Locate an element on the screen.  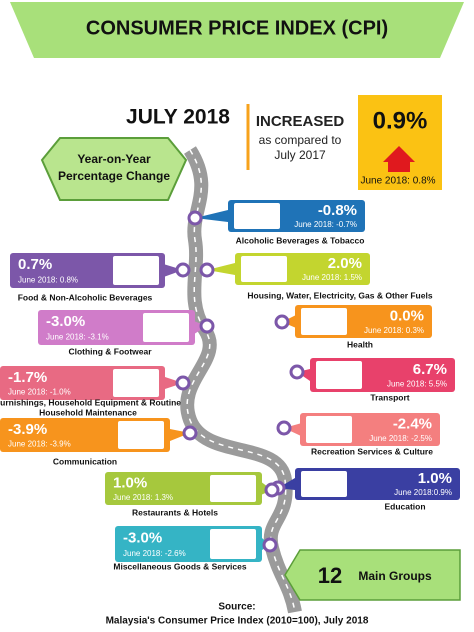
group-value: 0.0% is located at coordinates (407, 316).